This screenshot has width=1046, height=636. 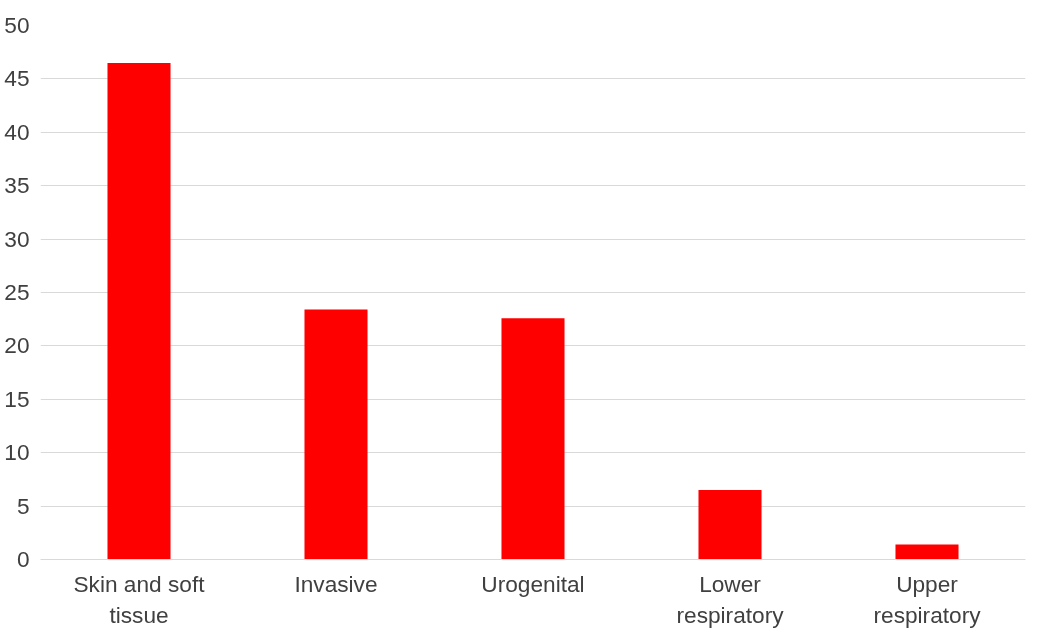 I want to click on y-tick-label: 25, so click(x=17, y=292).